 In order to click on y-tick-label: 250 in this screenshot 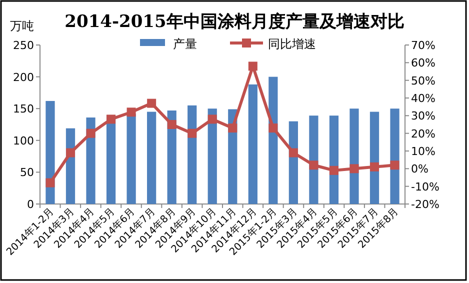, I will do `click(23, 45)`.